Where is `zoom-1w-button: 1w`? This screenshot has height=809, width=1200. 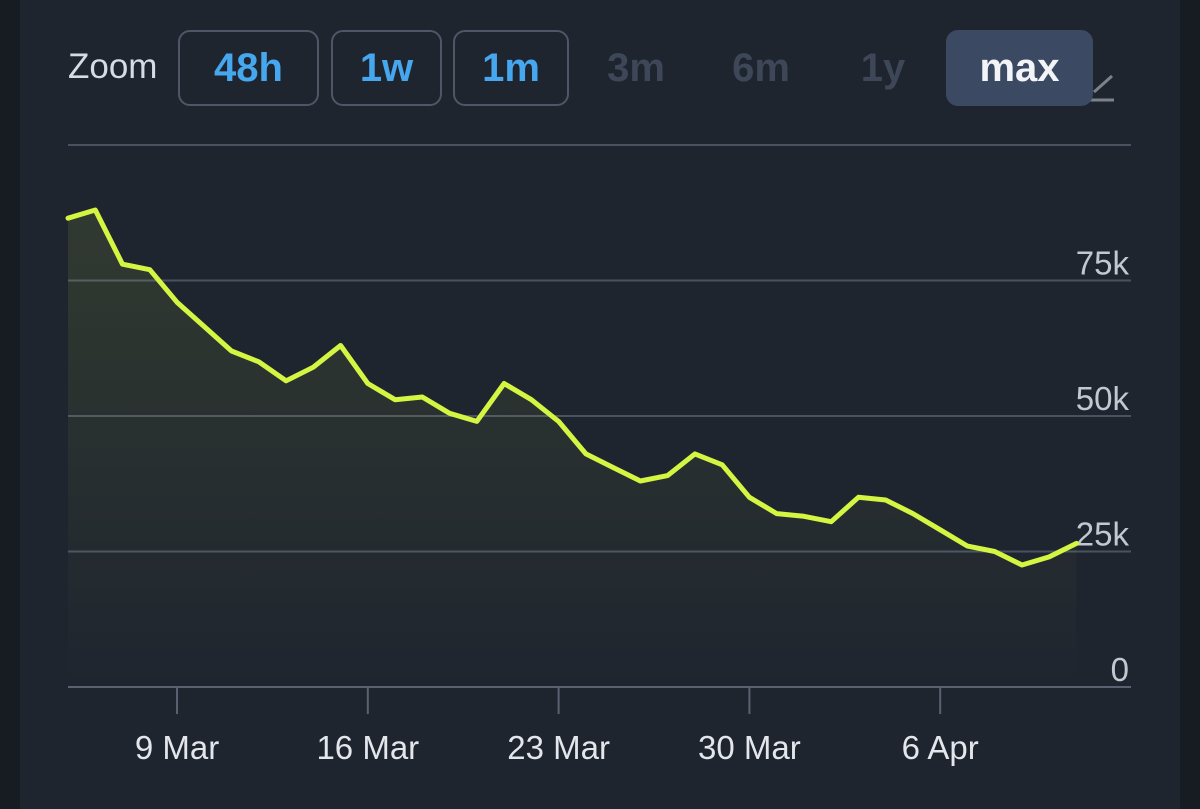 zoom-1w-button: 1w is located at coordinates (386, 68).